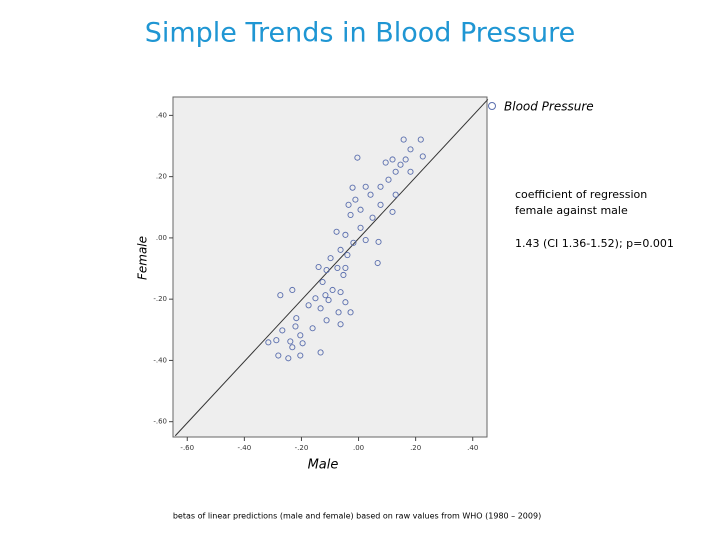 Image resolution: width=720 pixels, height=540 pixels. I want to click on x-tick-label: .20, so click(415, 448).